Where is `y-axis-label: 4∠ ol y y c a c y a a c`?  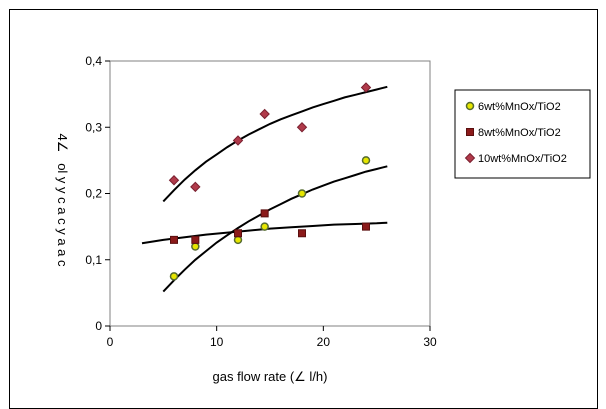 y-axis-label: 4∠ ol y y c a c y a a c is located at coordinates (62, 200).